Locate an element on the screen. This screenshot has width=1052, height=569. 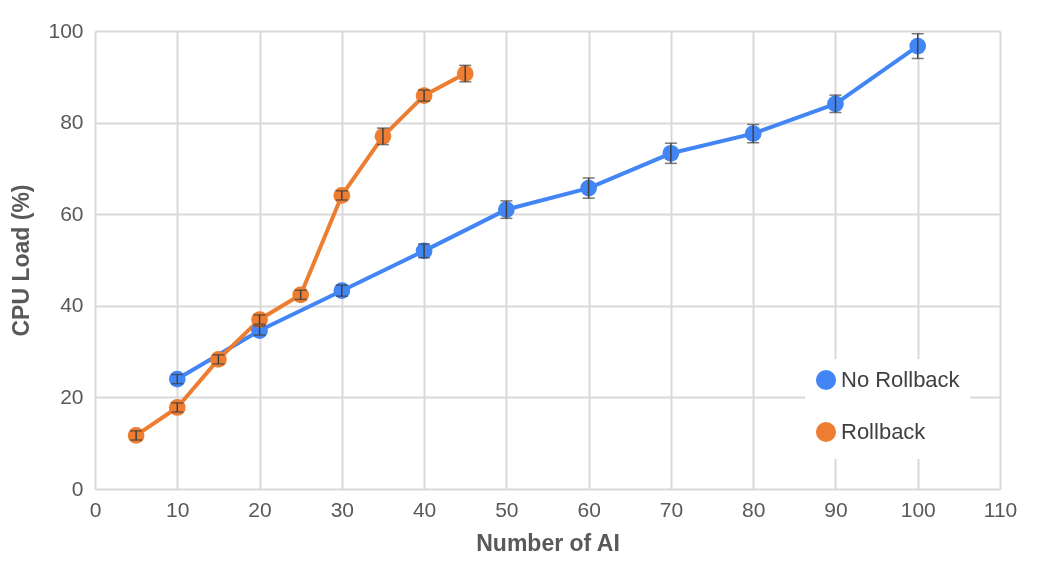
x-tick-label: 100 is located at coordinates (918, 509).